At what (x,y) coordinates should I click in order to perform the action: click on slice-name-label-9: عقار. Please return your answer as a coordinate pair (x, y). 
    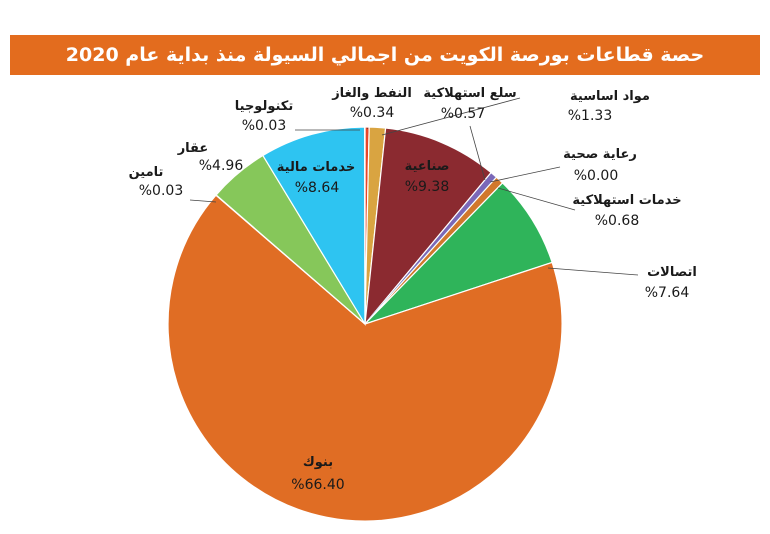
    Looking at the image, I should click on (193, 148).